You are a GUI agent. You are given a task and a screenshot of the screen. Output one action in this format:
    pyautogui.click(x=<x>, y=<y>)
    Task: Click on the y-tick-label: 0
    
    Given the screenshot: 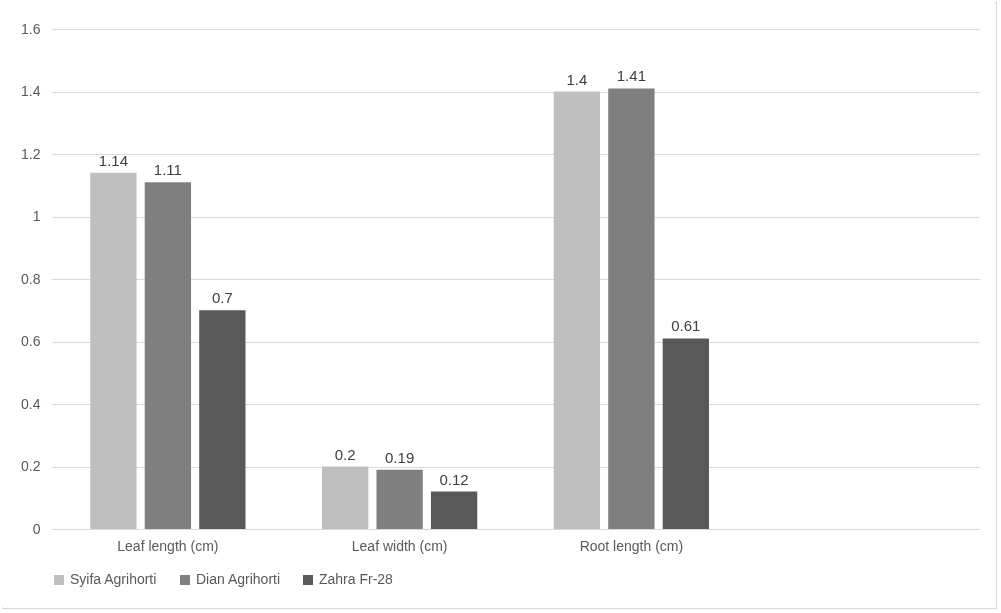 What is the action you would take?
    pyautogui.click(x=36, y=528)
    